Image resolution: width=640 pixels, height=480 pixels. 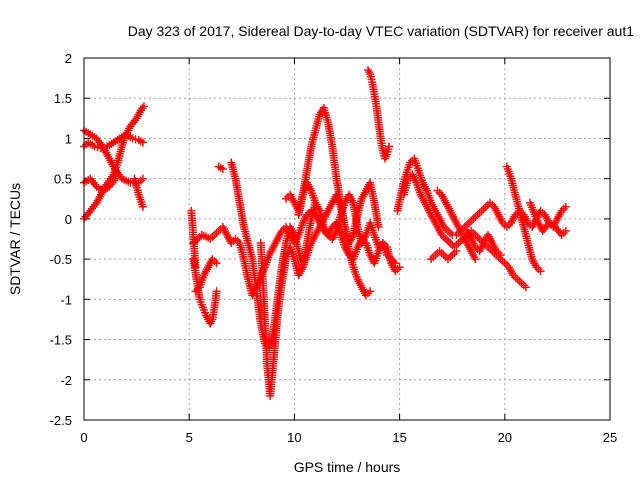 What do you see at coordinates (206, 275) in the screenshot?
I see `series-s8` at bounding box center [206, 275].